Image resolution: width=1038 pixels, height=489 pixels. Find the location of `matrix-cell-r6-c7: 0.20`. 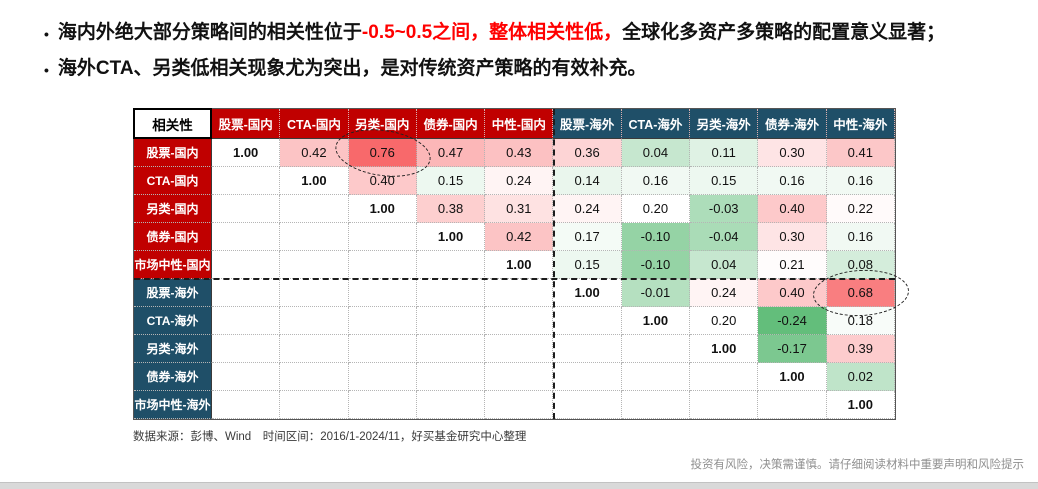

matrix-cell-r6-c7: 0.20 is located at coordinates (724, 321).